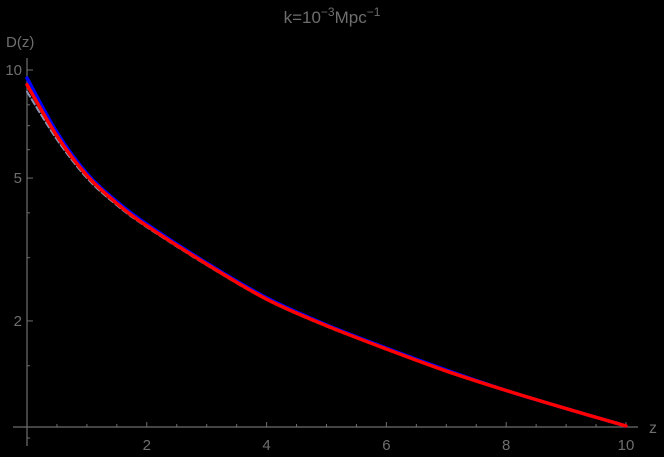  Describe the element at coordinates (506, 445) in the screenshot. I see `x-tick-label: 8` at that location.